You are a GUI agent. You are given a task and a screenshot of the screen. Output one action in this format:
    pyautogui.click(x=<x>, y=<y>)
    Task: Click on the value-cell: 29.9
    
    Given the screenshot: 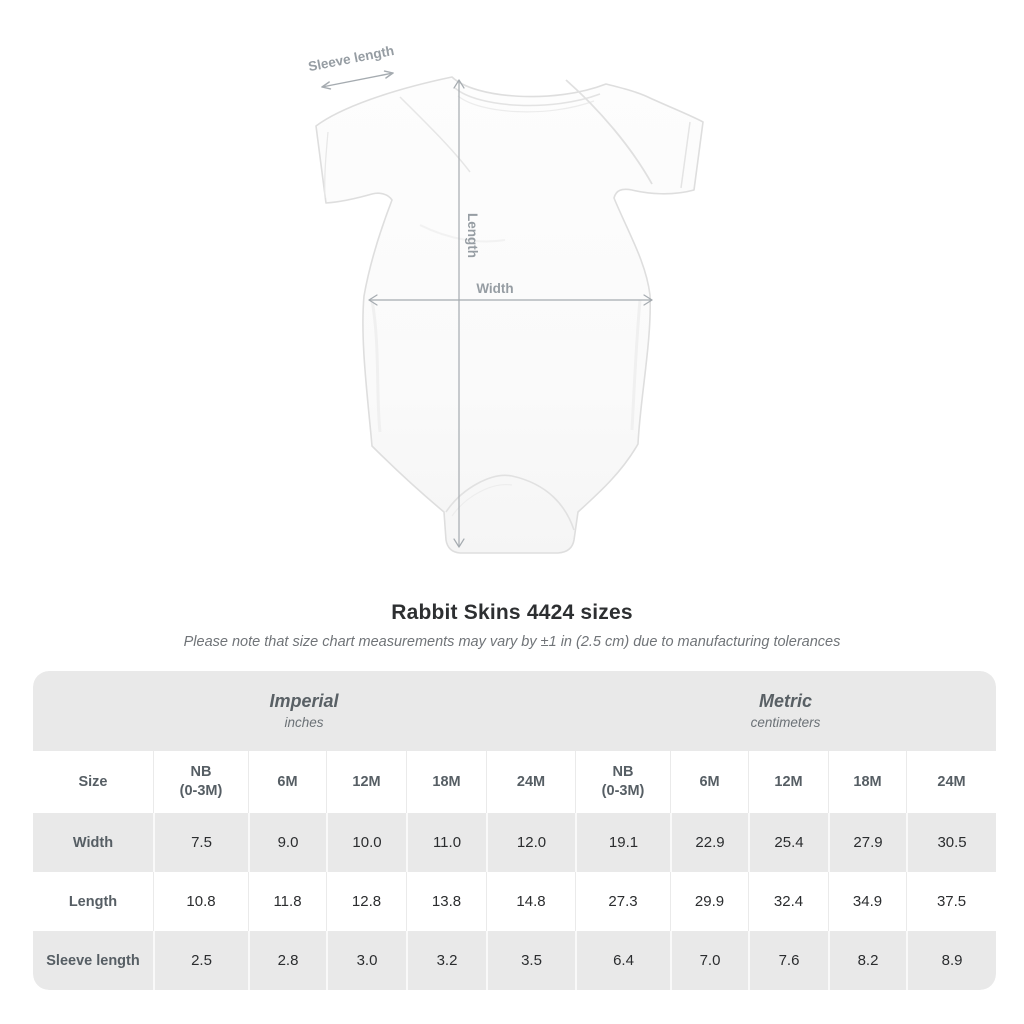 What is the action you would take?
    pyautogui.click(x=709, y=901)
    